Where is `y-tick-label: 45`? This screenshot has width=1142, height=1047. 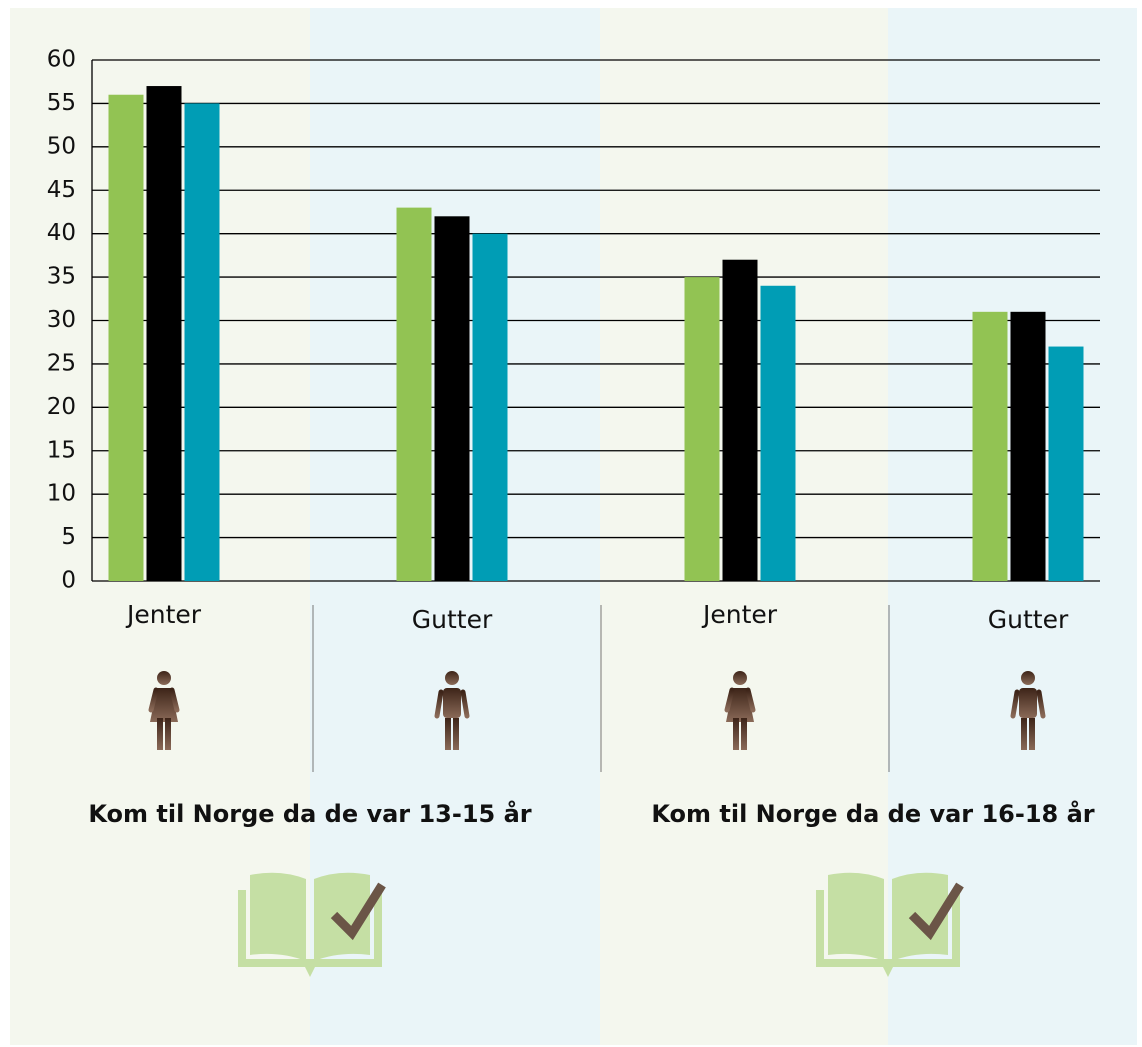 y-tick-label: 45 is located at coordinates (61, 190).